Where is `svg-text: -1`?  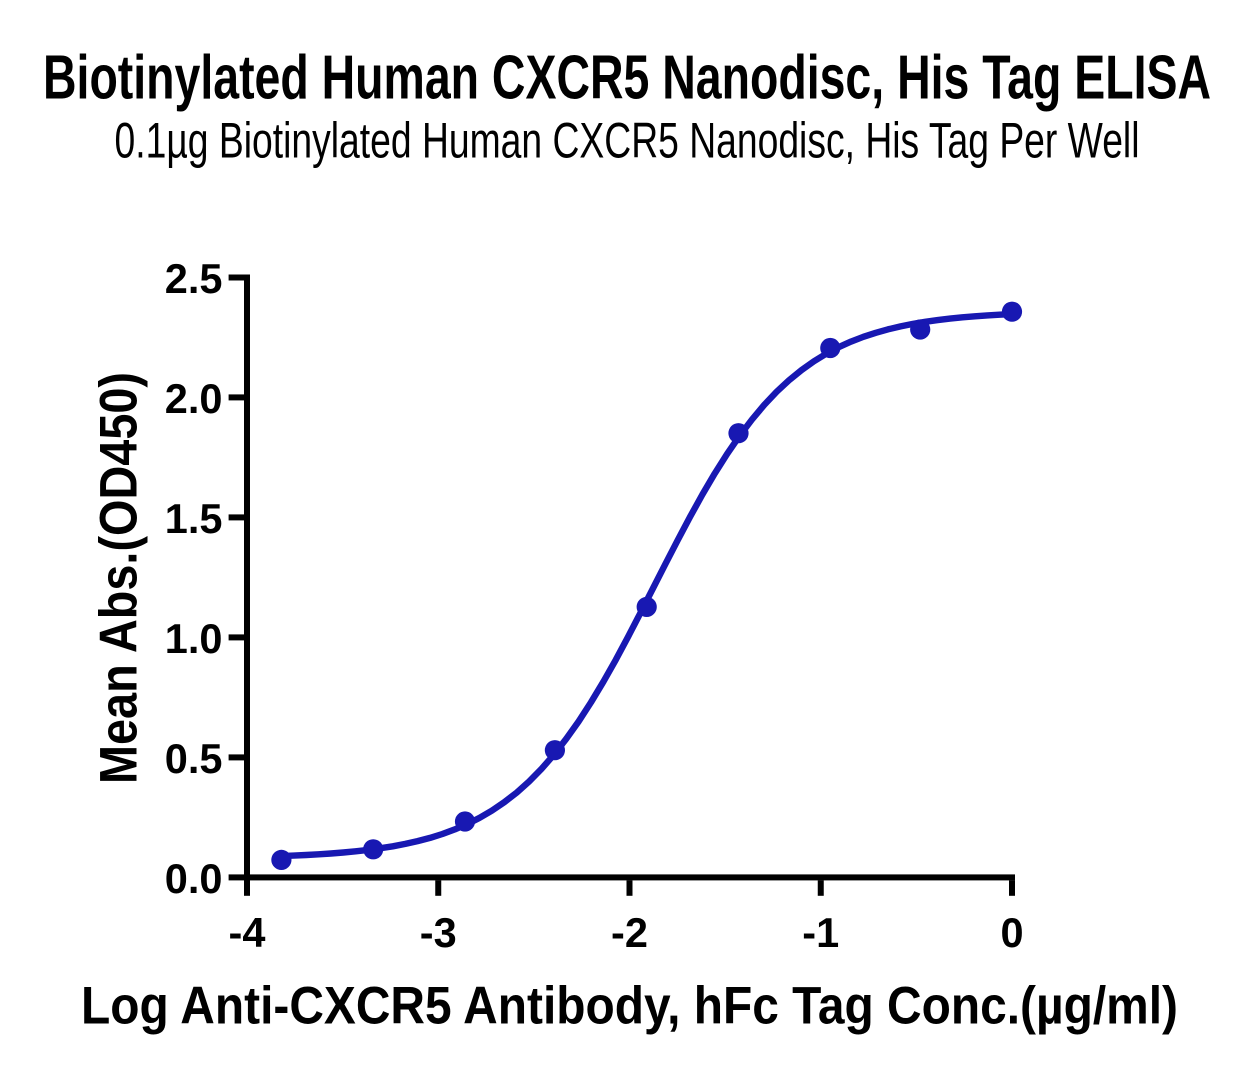
svg-text: -1 is located at coordinates (820, 932).